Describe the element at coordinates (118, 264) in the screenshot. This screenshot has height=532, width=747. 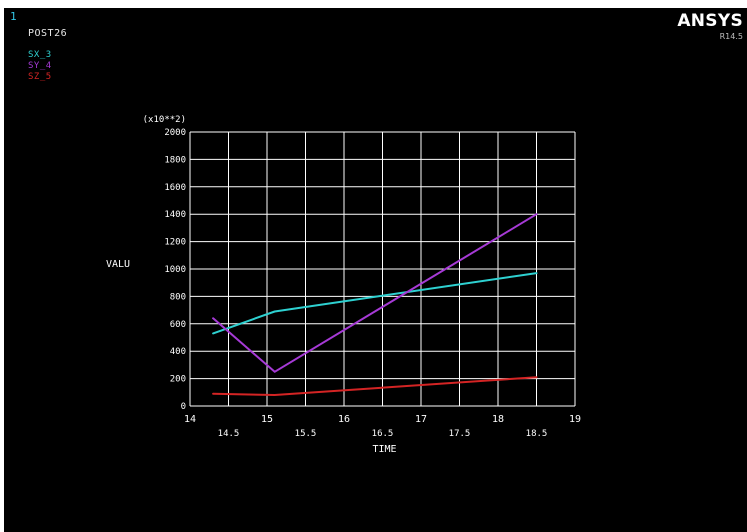
I see `y-axis-label: VALU` at that location.